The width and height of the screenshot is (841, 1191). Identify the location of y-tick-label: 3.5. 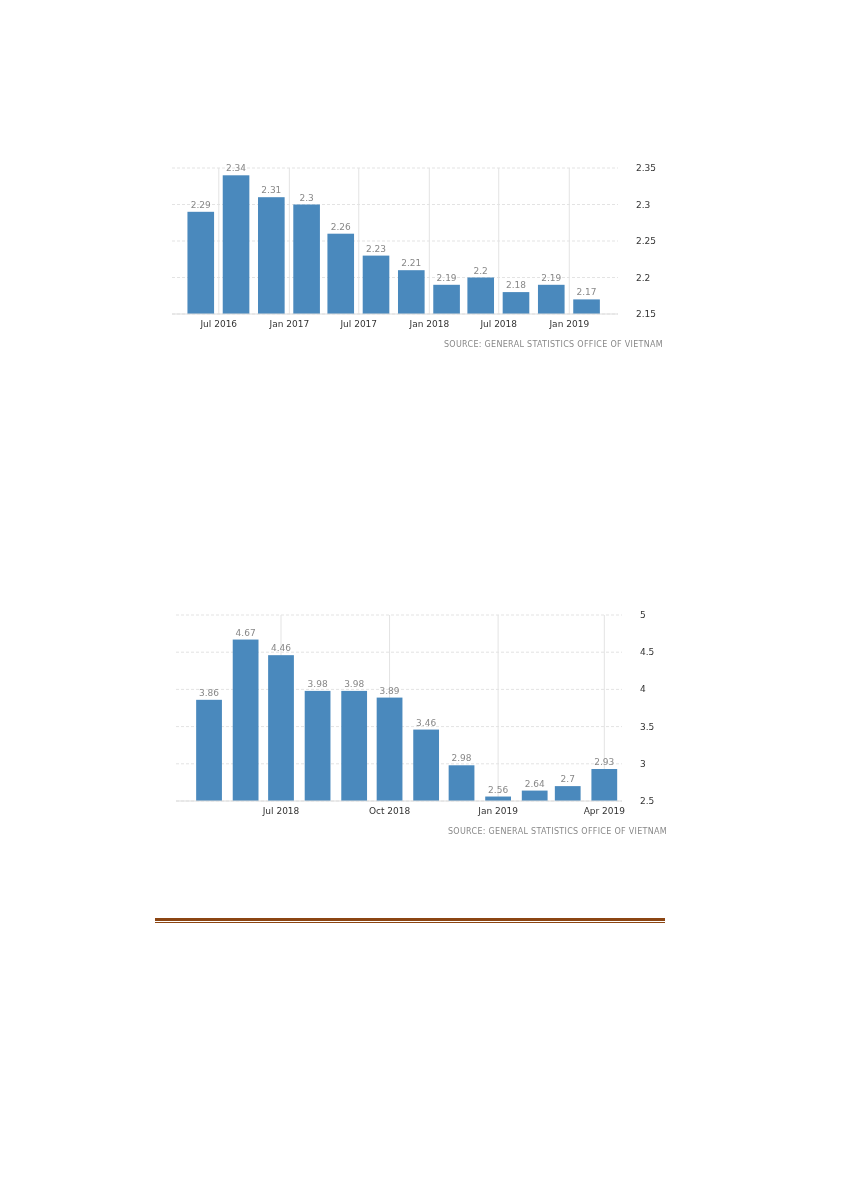
(647, 726).